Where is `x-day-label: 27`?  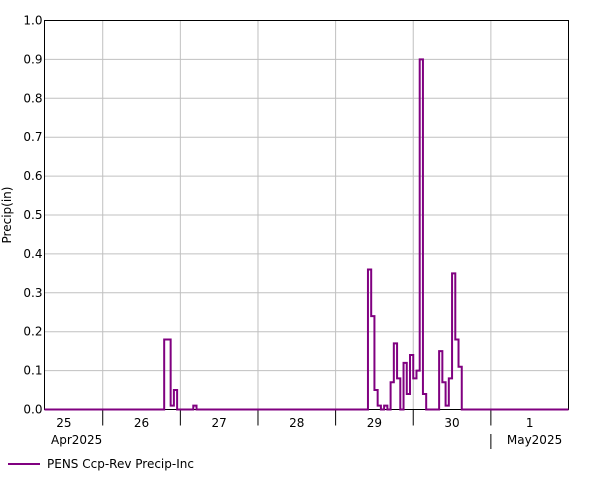
x-day-label: 27 is located at coordinates (219, 423).